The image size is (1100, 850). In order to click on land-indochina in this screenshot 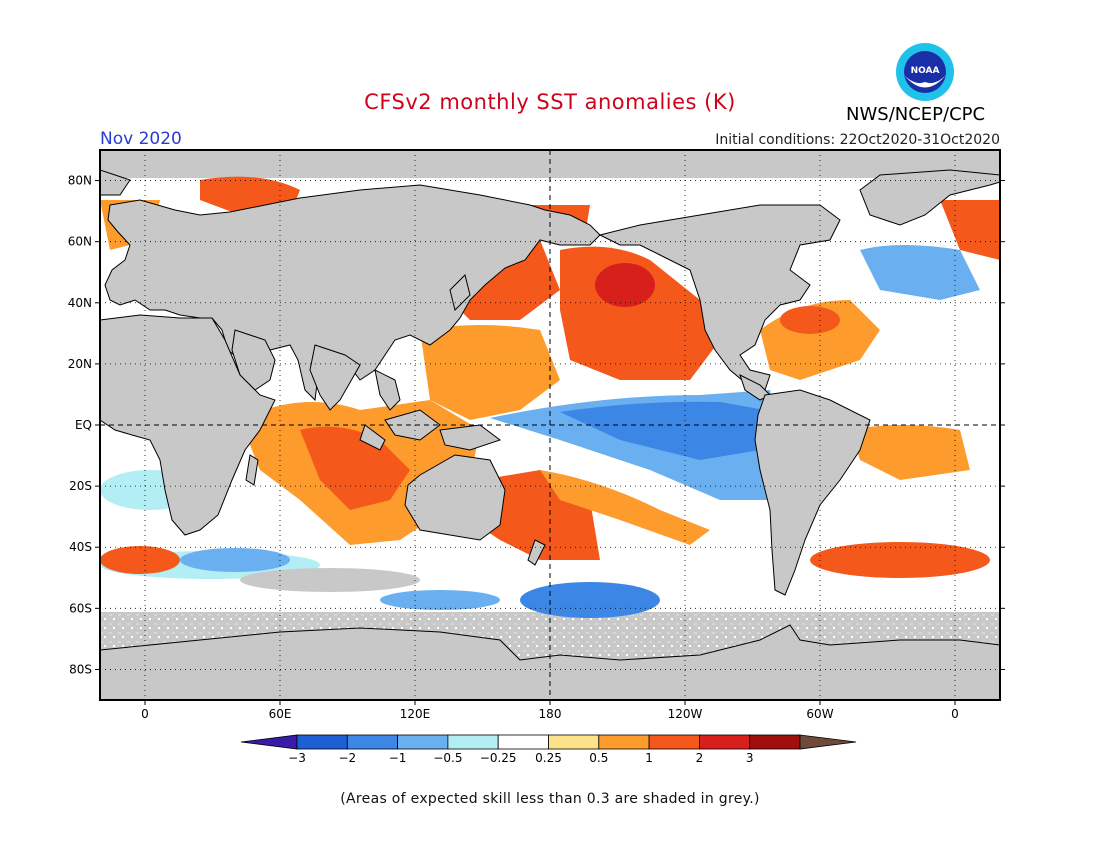, I will do `click(387, 390)`.